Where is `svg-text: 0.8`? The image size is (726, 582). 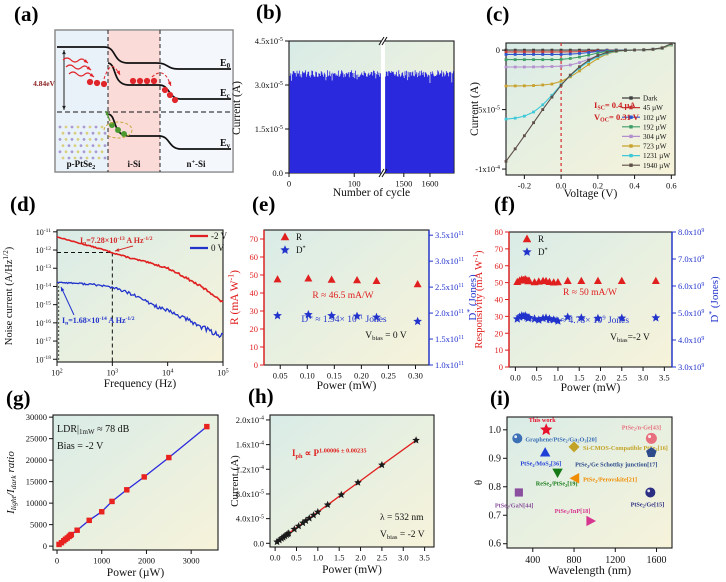 svg-text: 0.8 is located at coordinates (495, 487).